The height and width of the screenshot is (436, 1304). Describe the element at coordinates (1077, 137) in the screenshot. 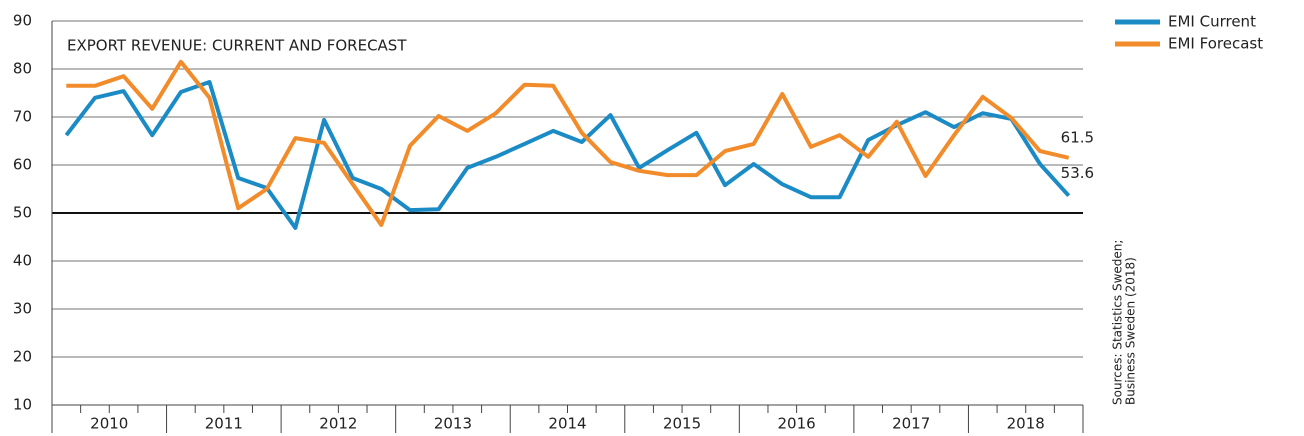

I see `end-label: 61.5` at that location.